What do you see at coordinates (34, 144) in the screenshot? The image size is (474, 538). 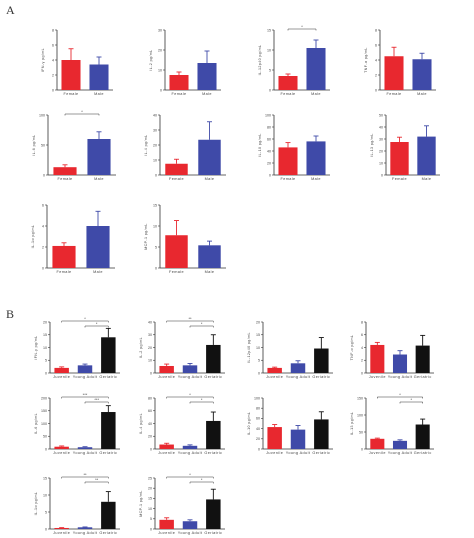 I see `y-axis-label: IL-6 pg/mL` at bounding box center [34, 144].